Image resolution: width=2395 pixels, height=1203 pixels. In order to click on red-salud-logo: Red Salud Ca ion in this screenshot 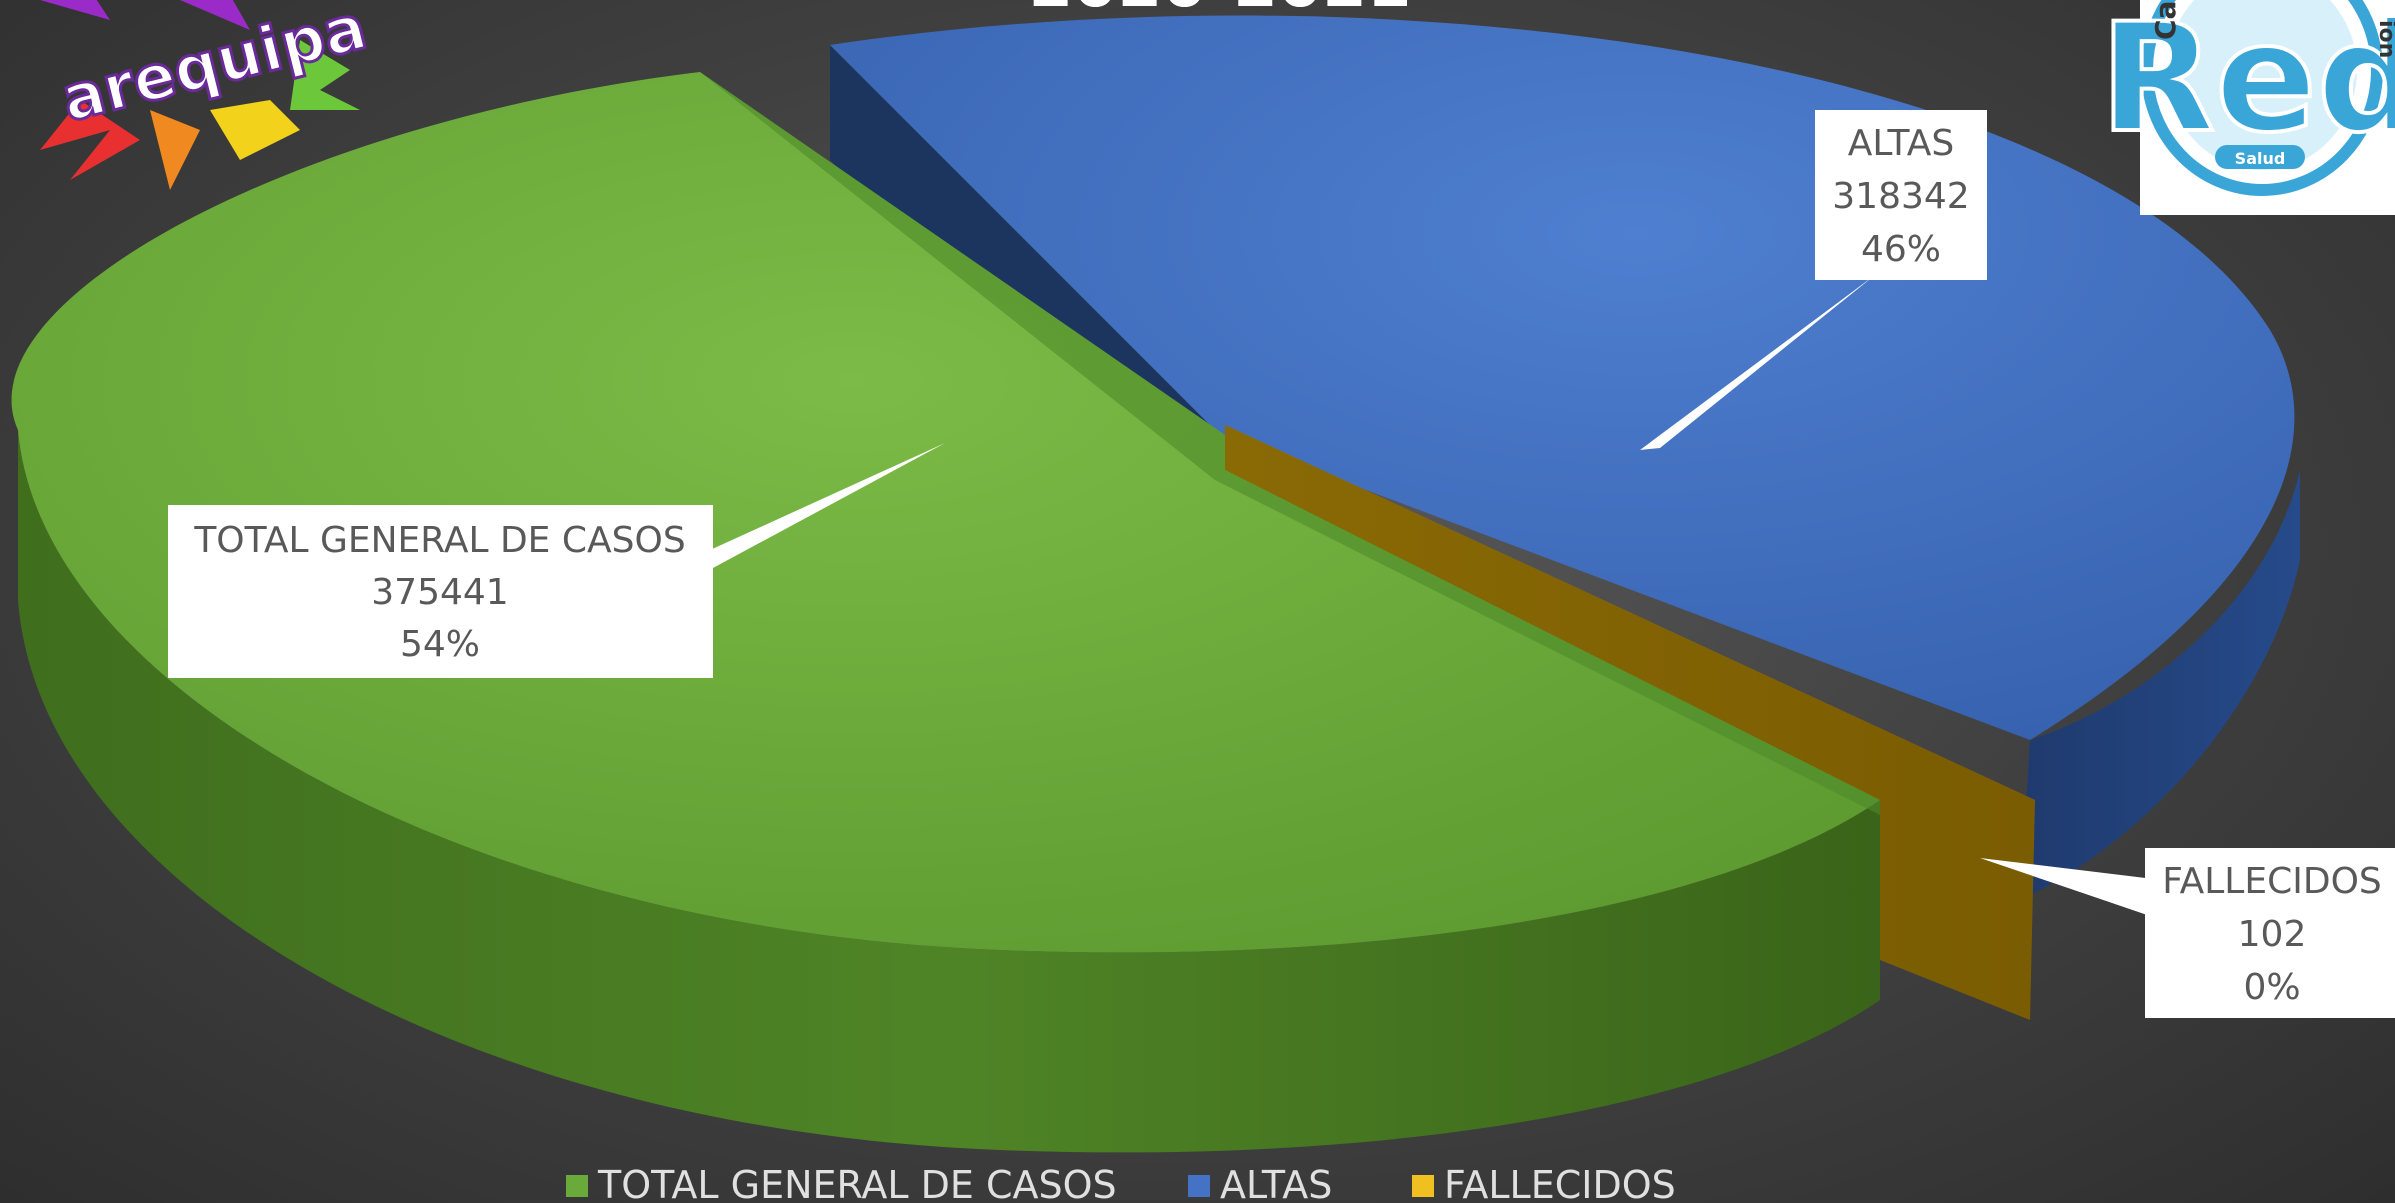, I will do `click(2246, 107)`.